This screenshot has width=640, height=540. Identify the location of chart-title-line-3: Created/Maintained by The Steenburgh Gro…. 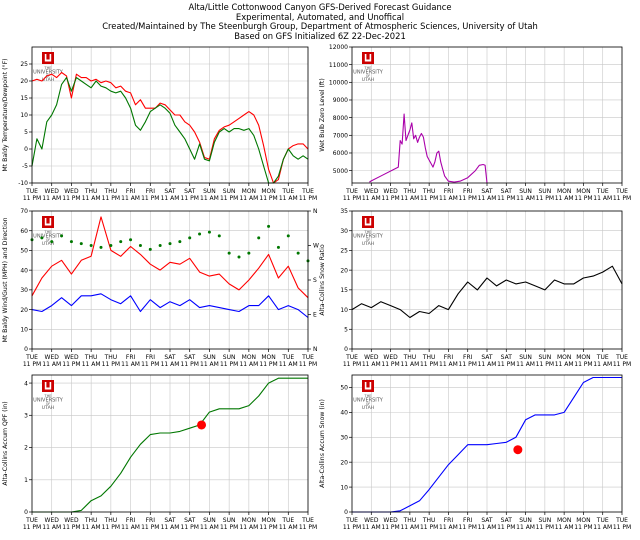
(320, 26).